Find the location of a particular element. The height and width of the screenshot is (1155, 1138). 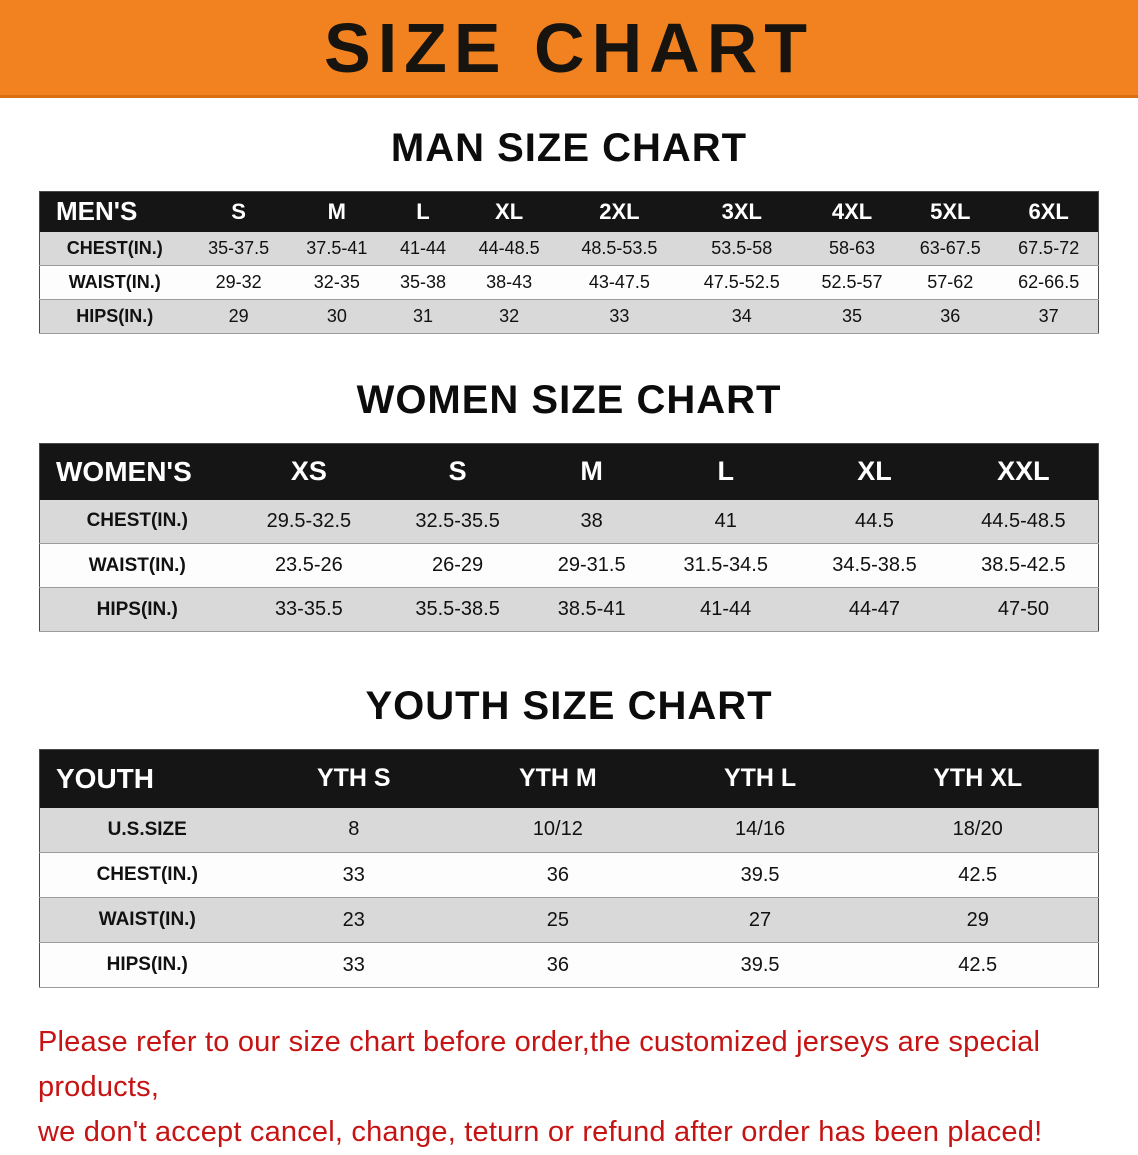

size-column-header: 3XL is located at coordinates (741, 211).